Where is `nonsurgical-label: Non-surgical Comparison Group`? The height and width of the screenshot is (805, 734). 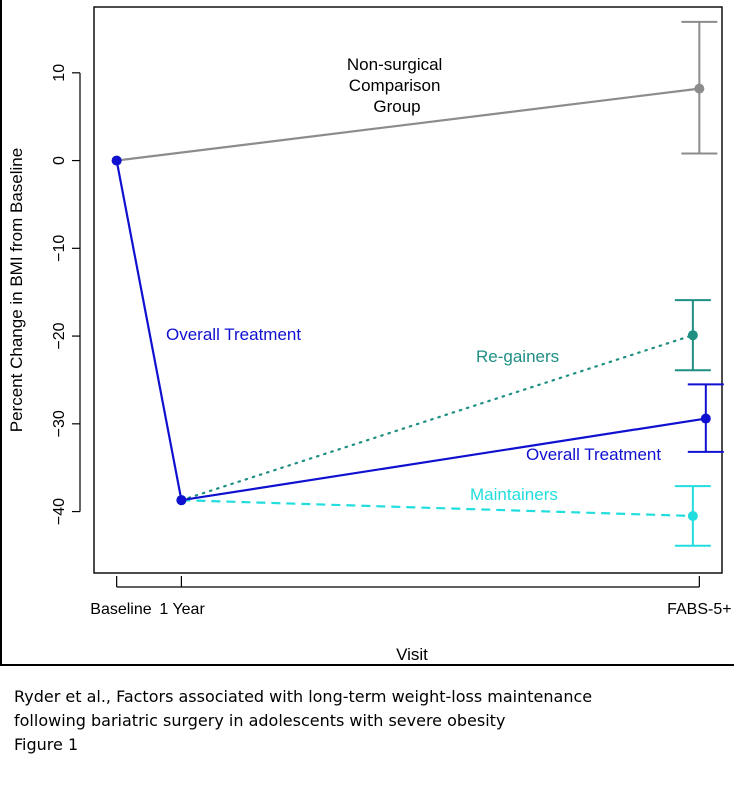 nonsurgical-label: Non-surgical Comparison Group is located at coordinates (397, 85).